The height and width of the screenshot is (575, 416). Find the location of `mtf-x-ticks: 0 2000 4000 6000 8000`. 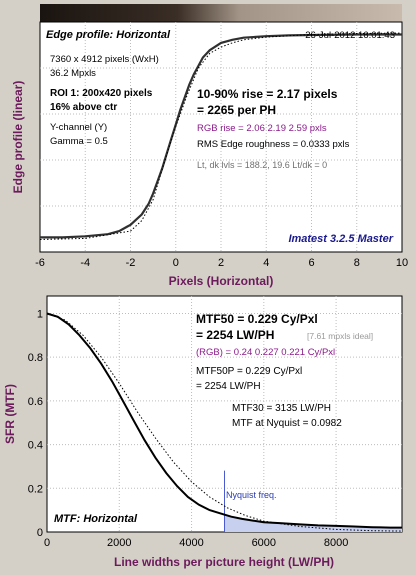

mtf-x-ticks: 0 2000 4000 6000 8000 is located at coordinates (196, 543).